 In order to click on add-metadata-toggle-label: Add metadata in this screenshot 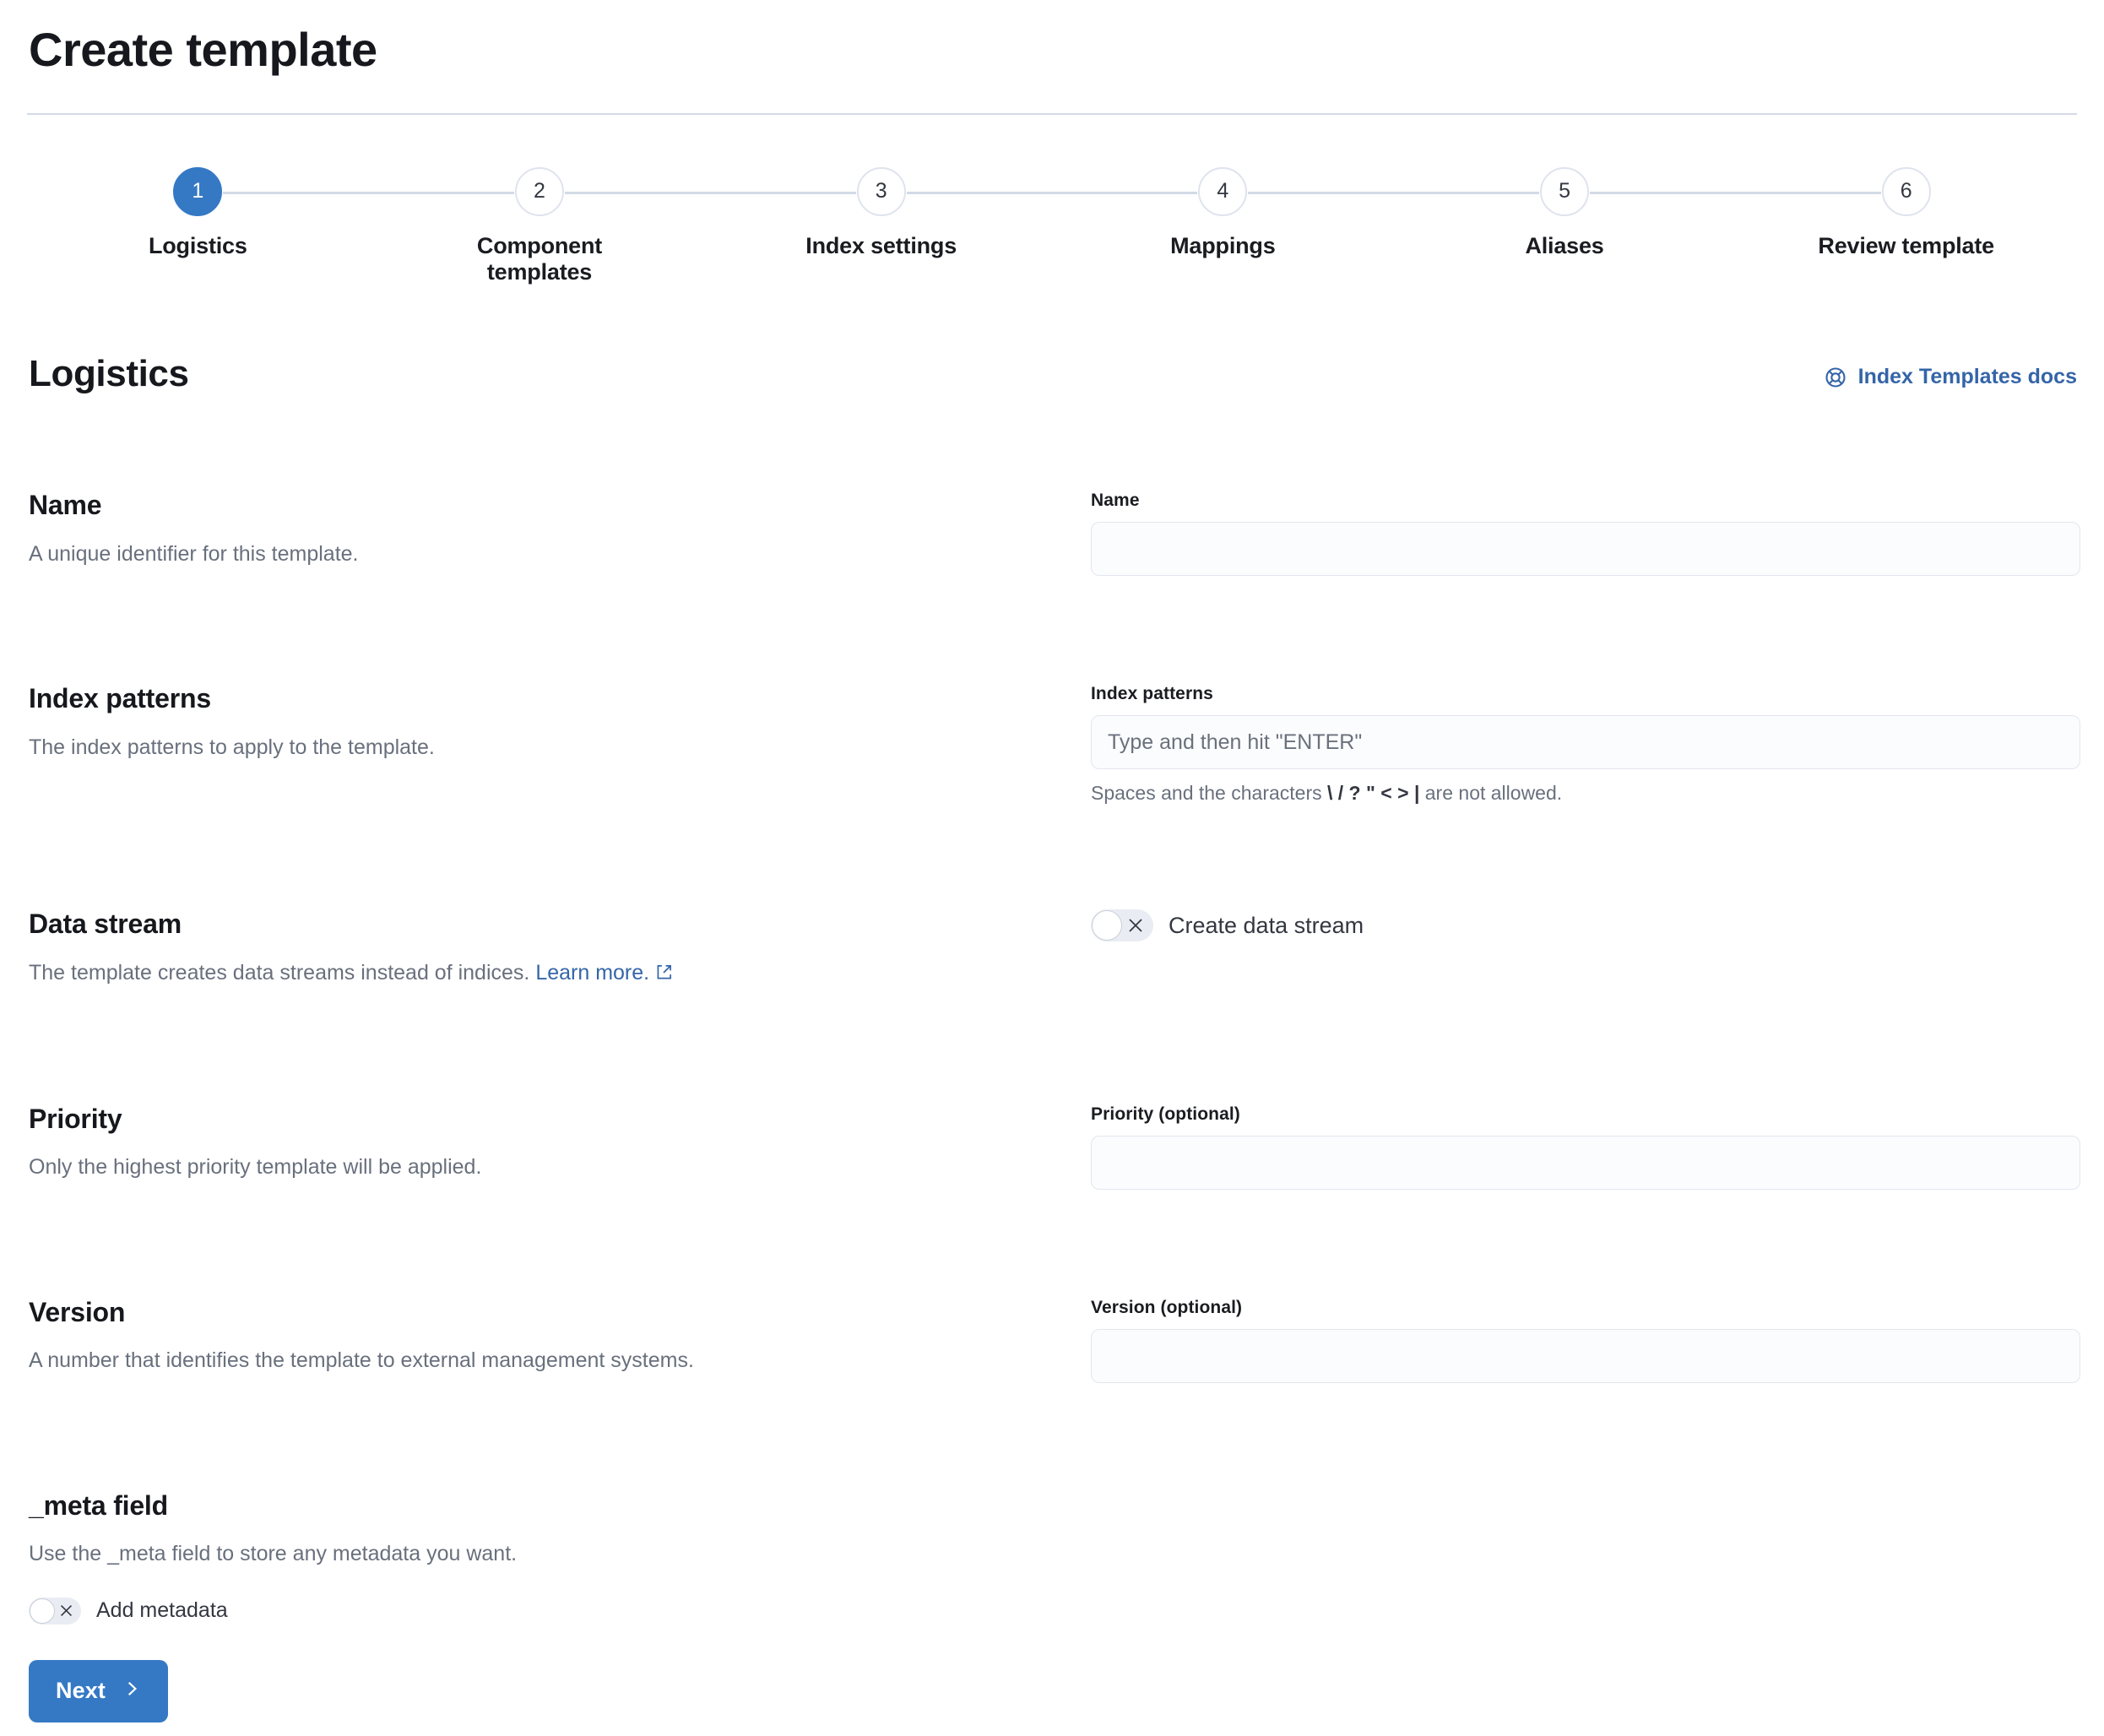, I will do `click(162, 1610)`.